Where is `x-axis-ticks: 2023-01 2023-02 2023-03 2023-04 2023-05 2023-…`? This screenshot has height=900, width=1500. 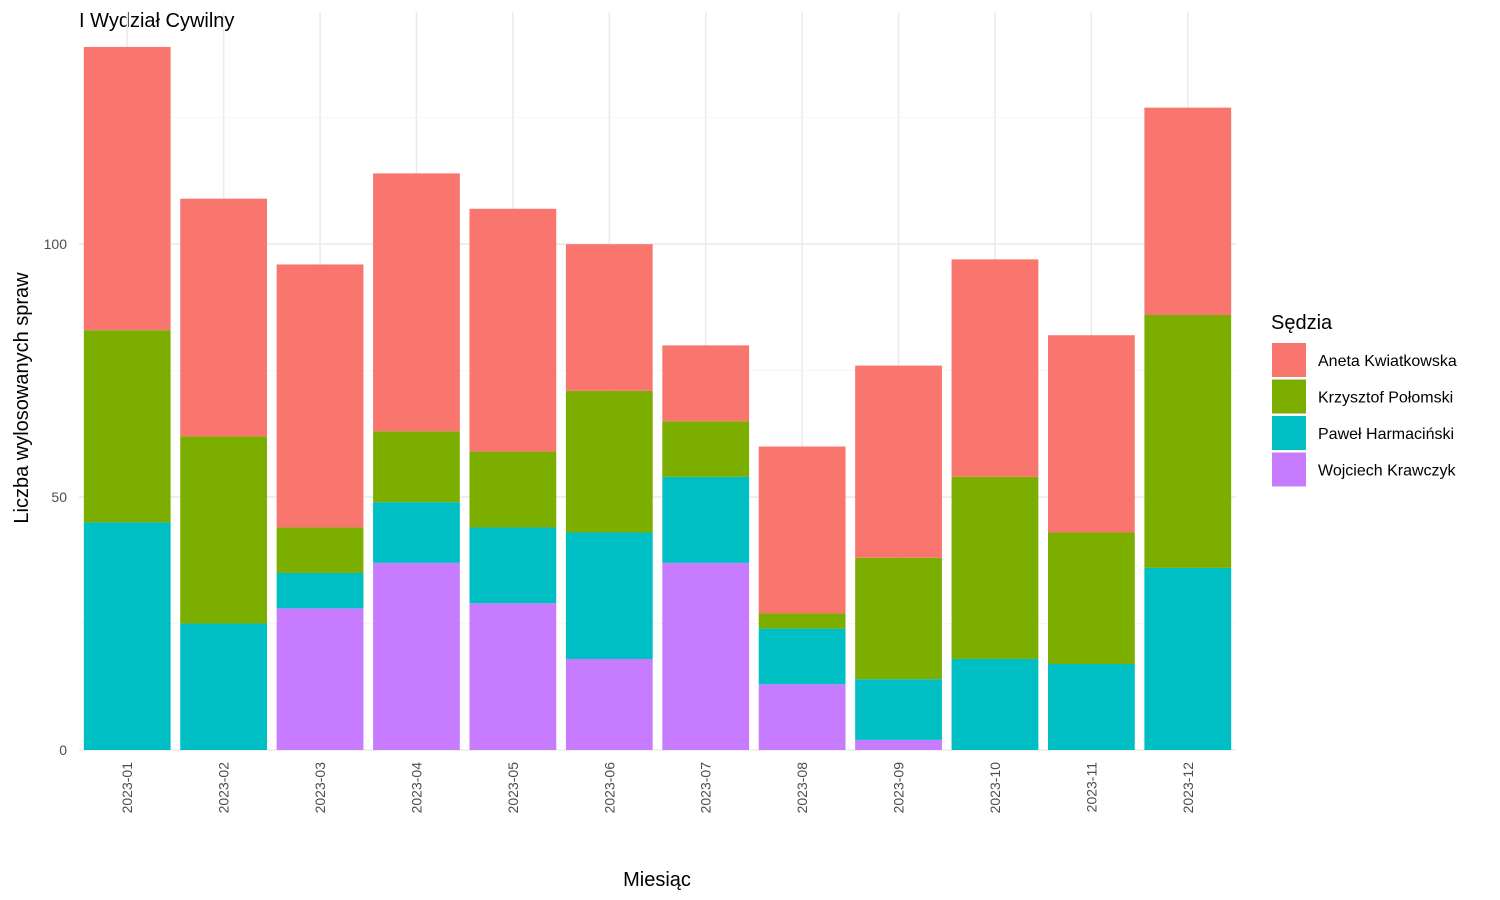
x-axis-ticks: 2023-01 2023-02 2023-03 2023-04 2023-05 2023-… is located at coordinates (657, 788).